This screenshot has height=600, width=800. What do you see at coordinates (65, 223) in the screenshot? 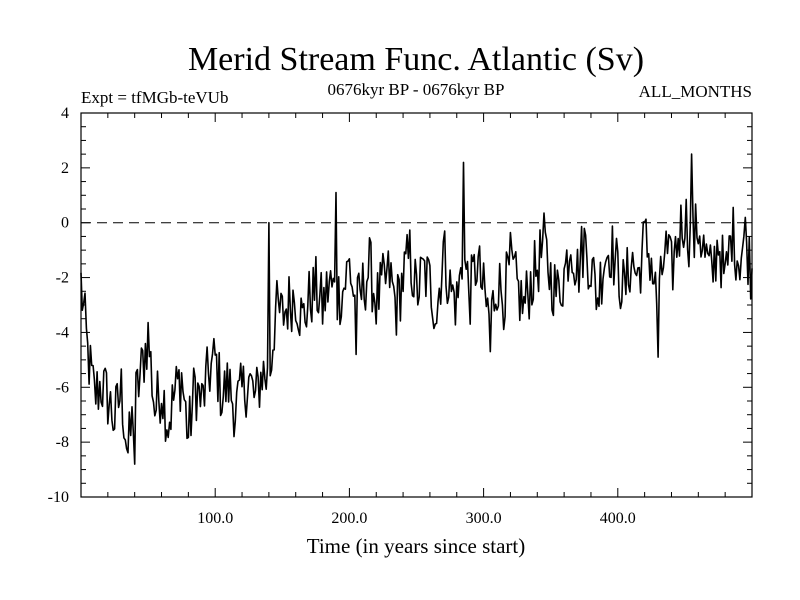
I see `y-tick-label: 0` at bounding box center [65, 223].